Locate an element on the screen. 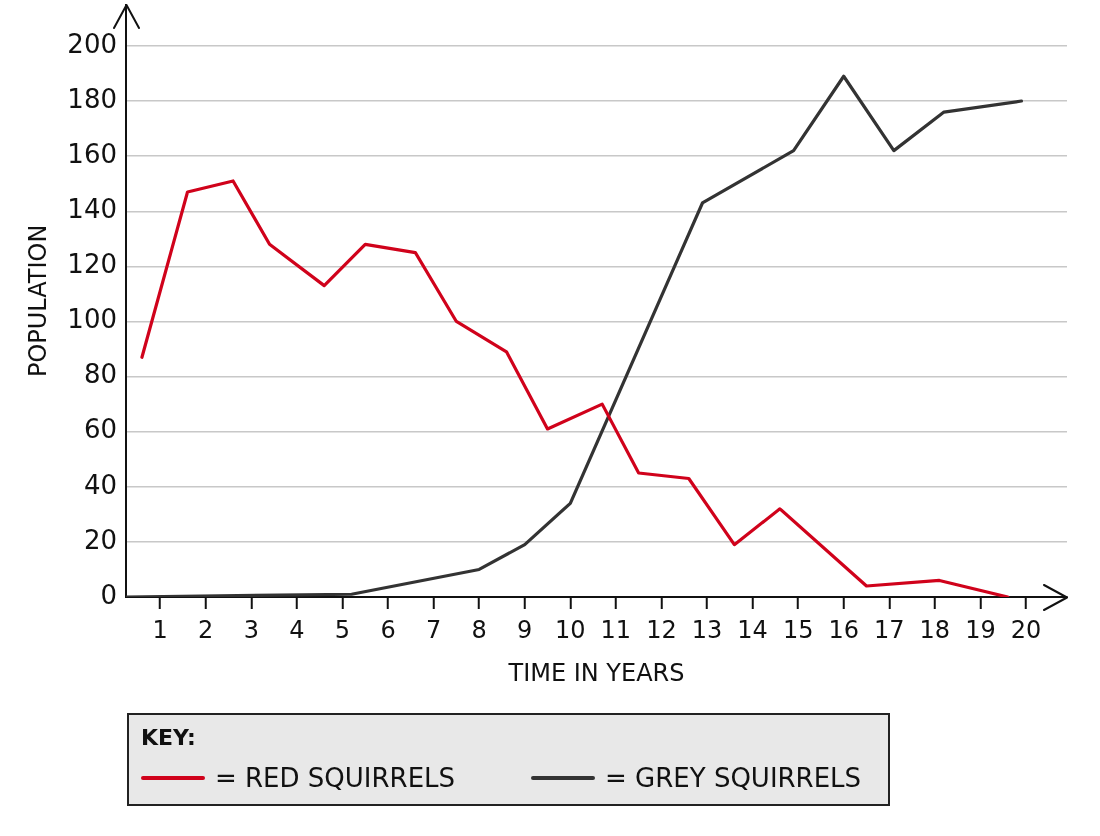  legend-label: = GREY SQUIRRELS is located at coordinates (733, 778).